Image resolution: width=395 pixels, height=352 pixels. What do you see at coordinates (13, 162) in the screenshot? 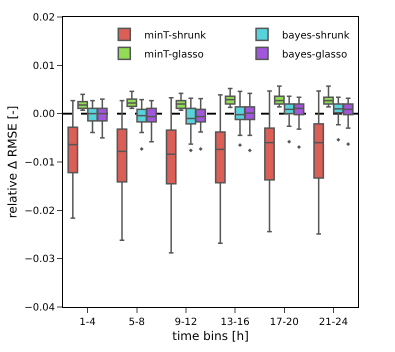
I see `y-axis-title: relative Δ RMSE [-]` at bounding box center [13, 162].